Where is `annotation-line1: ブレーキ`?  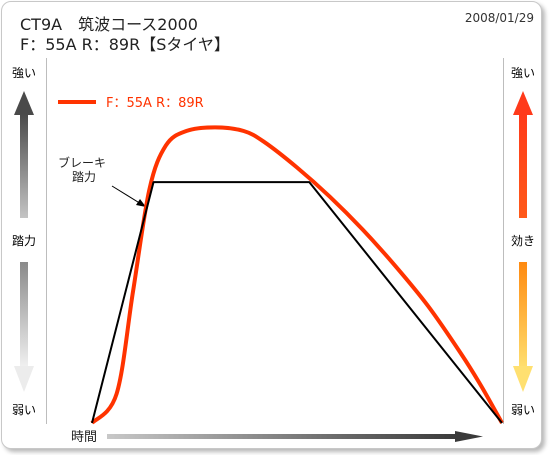
annotation-line1: ブレーキ is located at coordinates (82, 162).